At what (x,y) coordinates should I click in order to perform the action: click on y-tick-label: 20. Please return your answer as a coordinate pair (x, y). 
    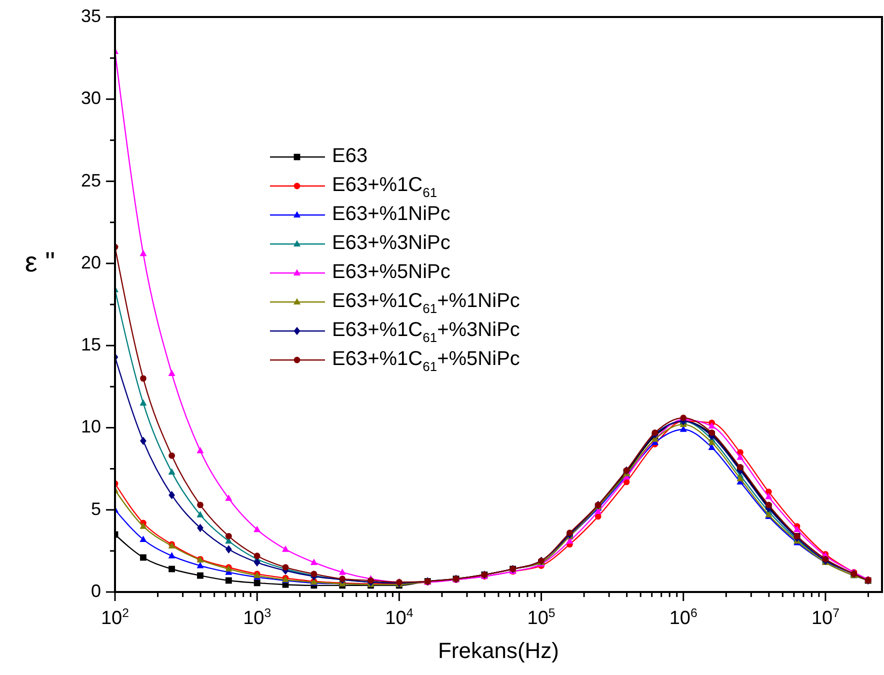
    Looking at the image, I should click on (90, 262).